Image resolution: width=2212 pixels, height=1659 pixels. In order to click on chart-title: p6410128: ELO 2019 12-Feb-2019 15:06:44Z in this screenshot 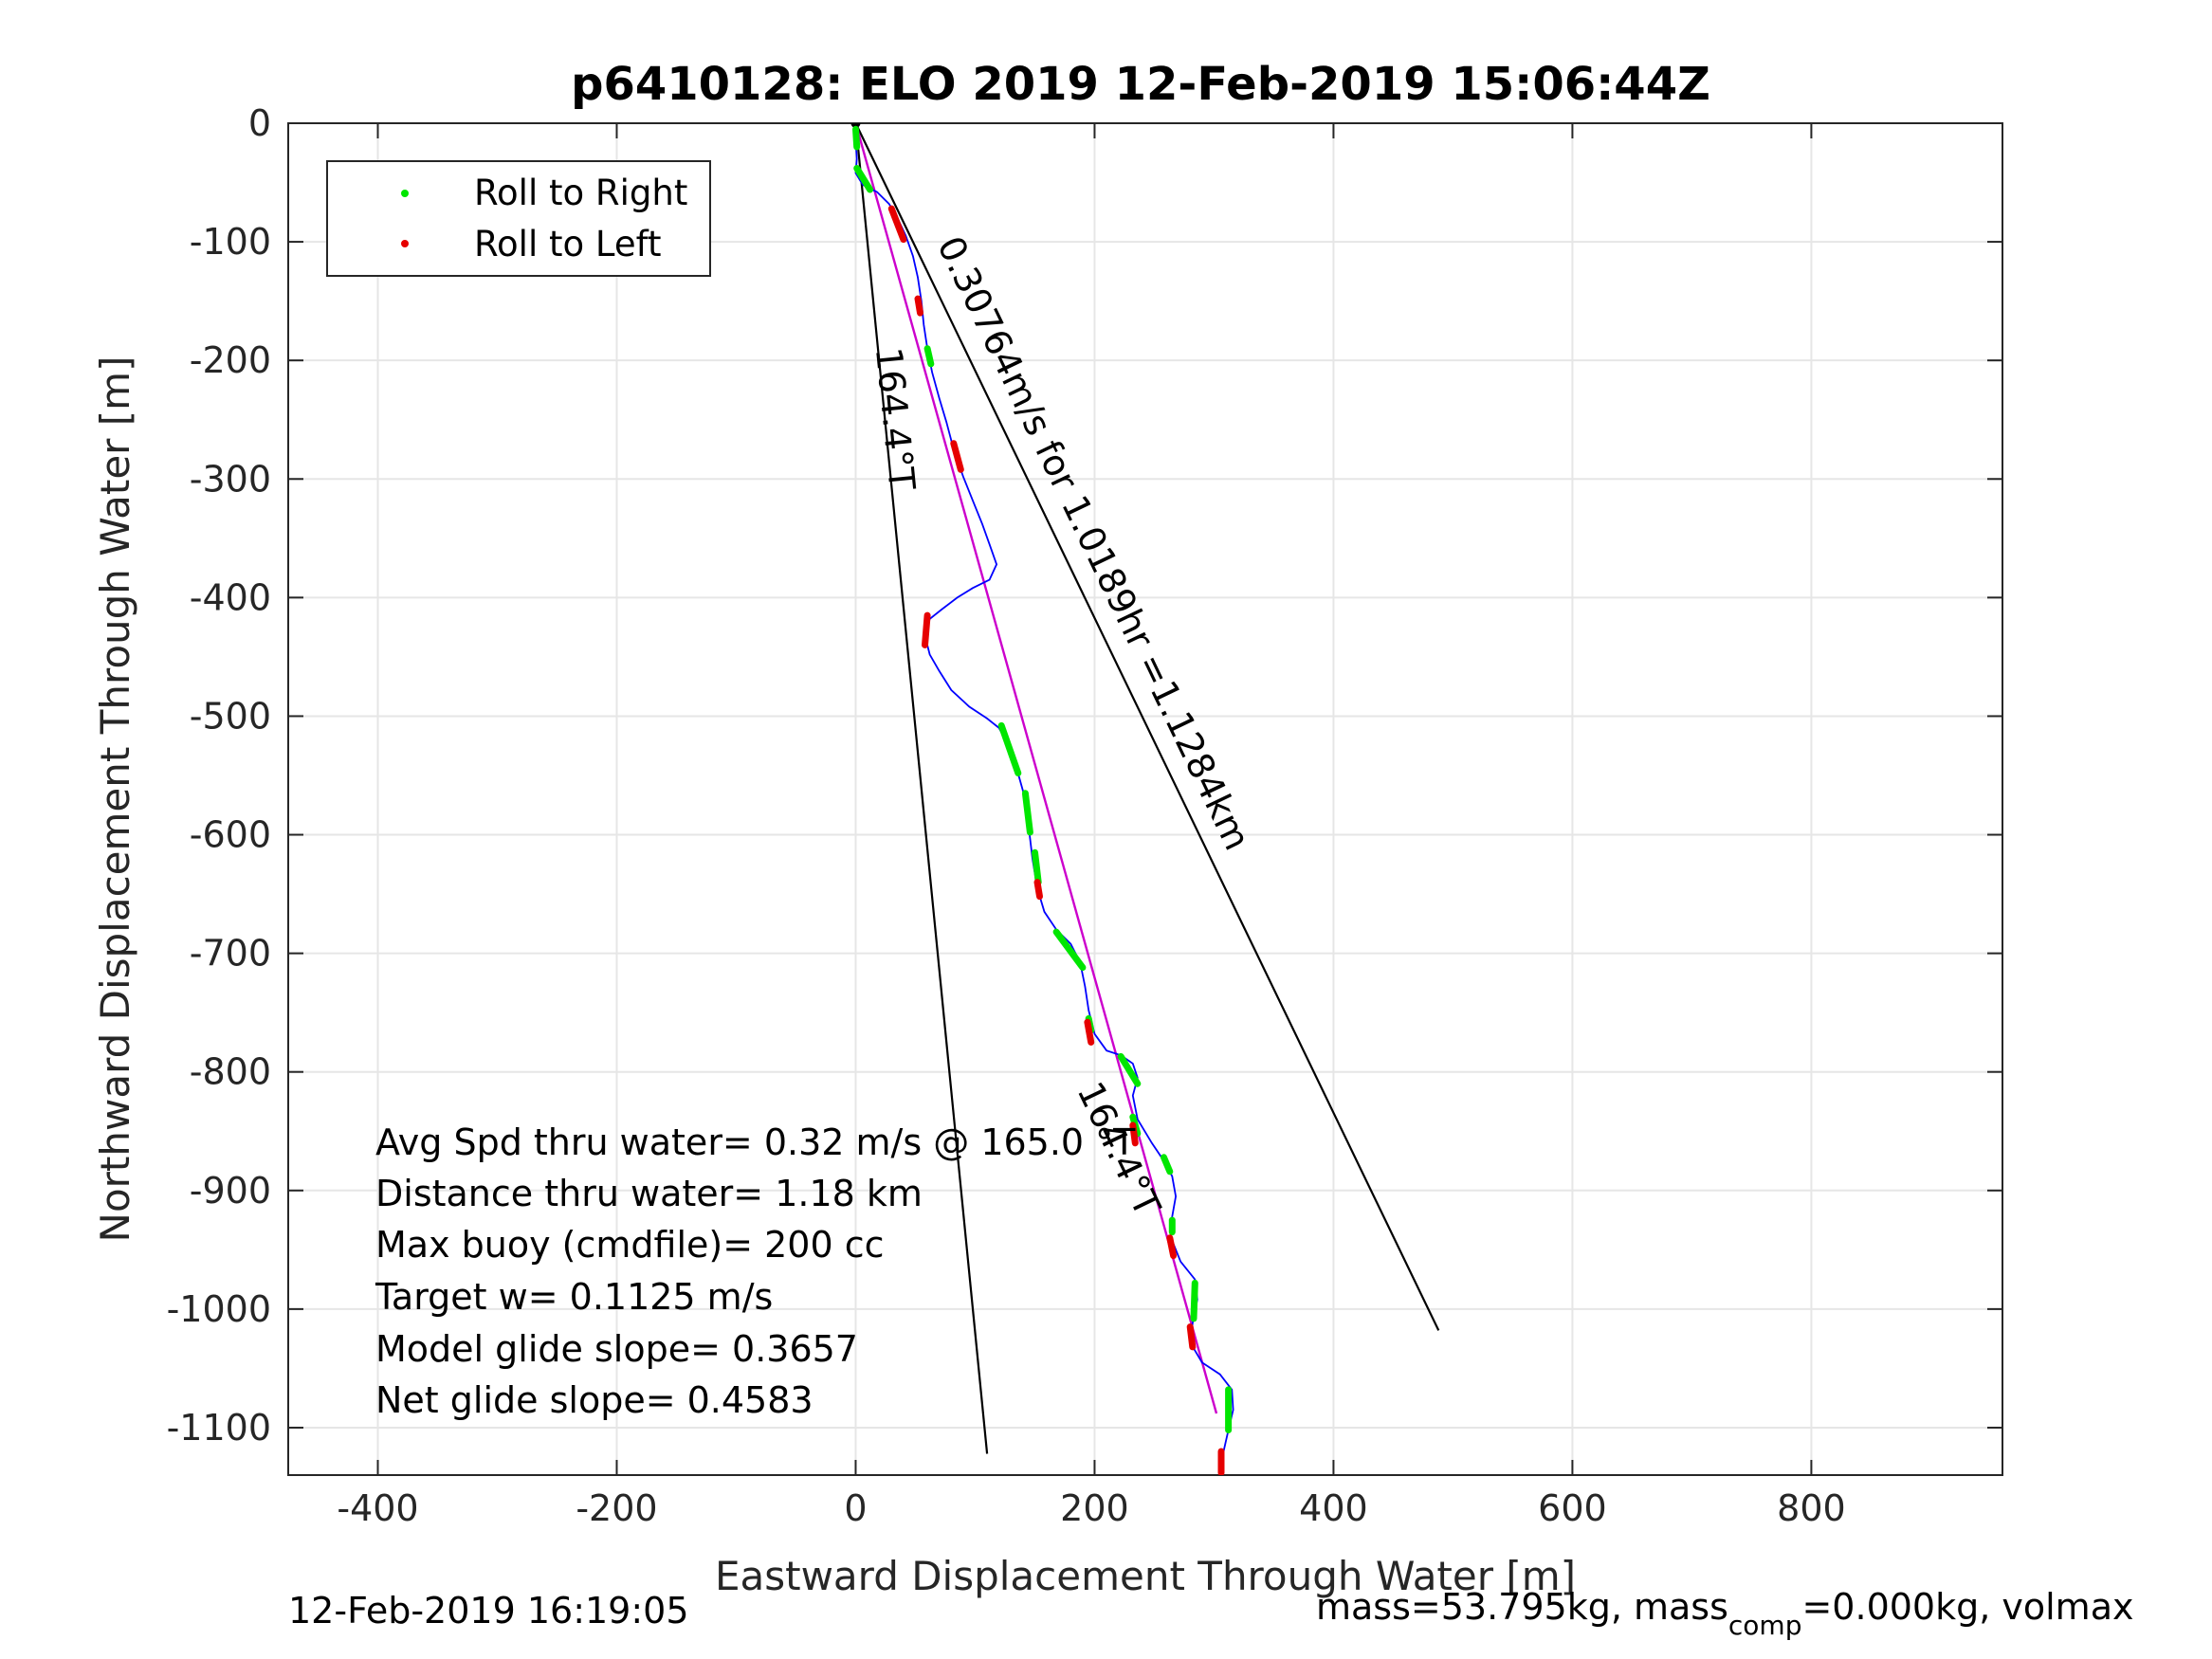, I will do `click(1140, 84)`.